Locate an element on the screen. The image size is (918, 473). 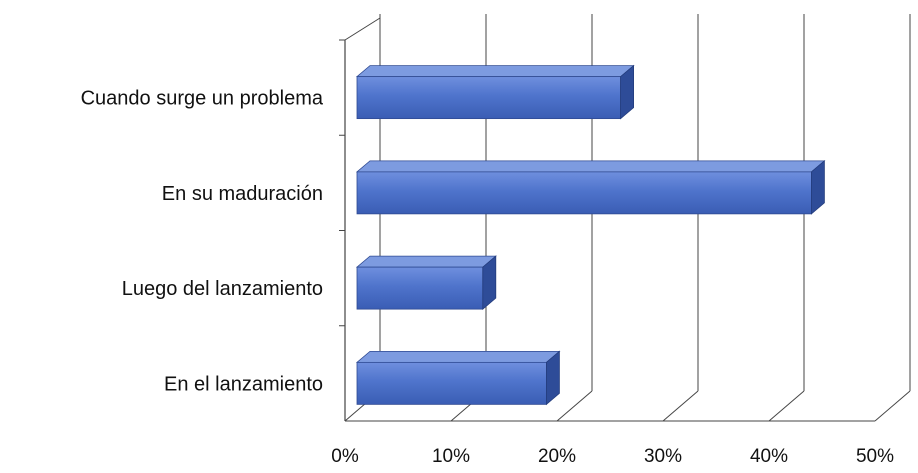
x-tick-label: 50% is located at coordinates (875, 456).